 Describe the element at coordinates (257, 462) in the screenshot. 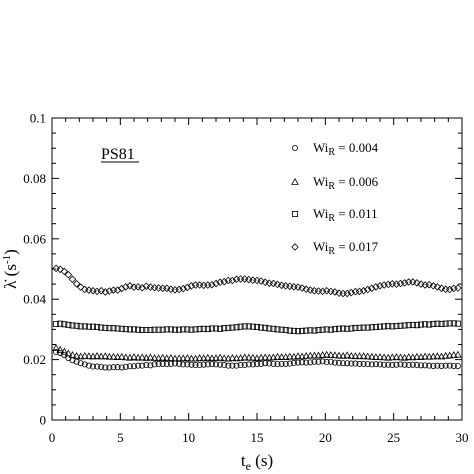

I see `x-axis-title: te (s)` at that location.